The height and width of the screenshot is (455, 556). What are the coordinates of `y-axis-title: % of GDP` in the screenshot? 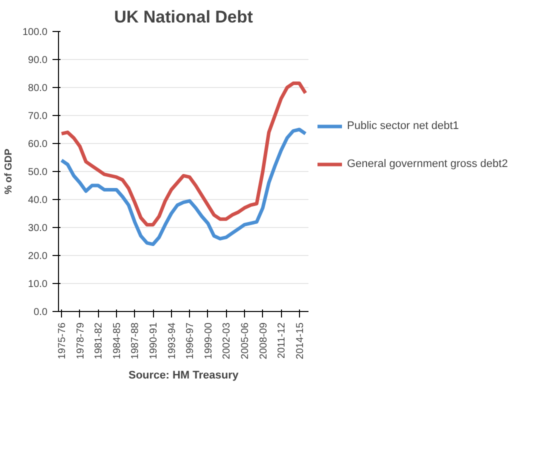 It's located at (8, 171).